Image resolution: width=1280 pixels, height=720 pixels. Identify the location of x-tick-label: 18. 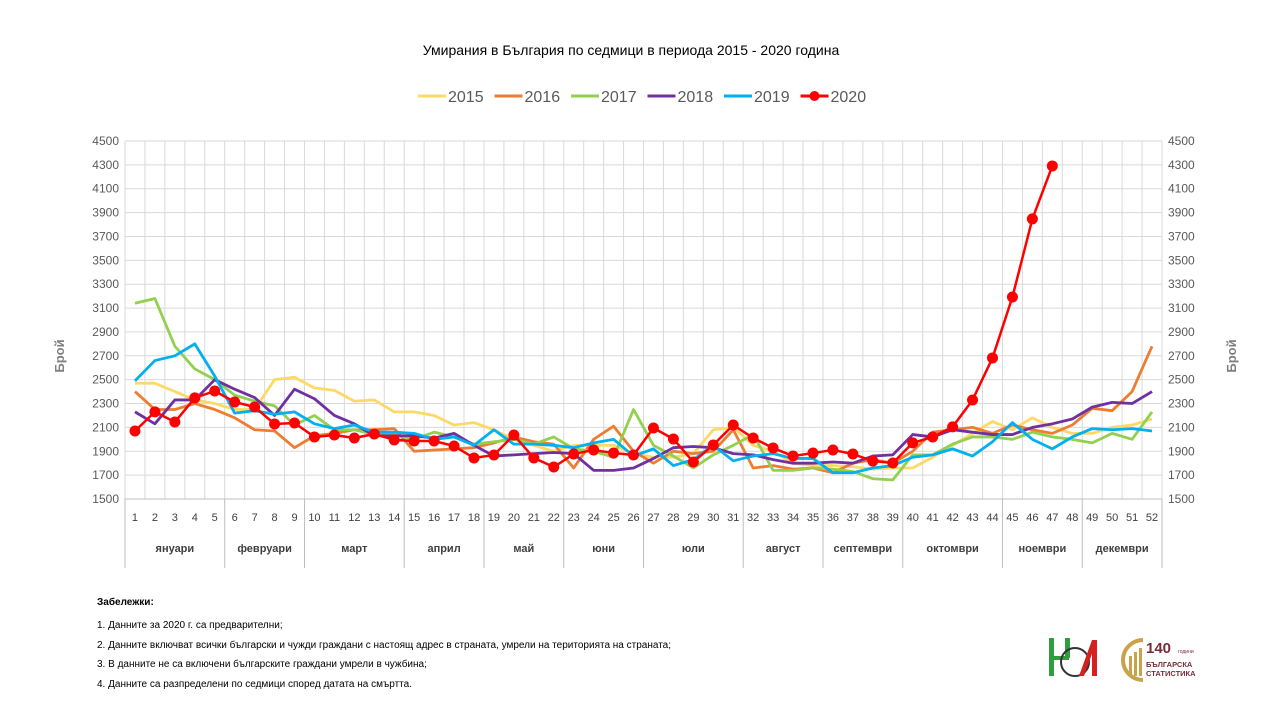
(474, 518).